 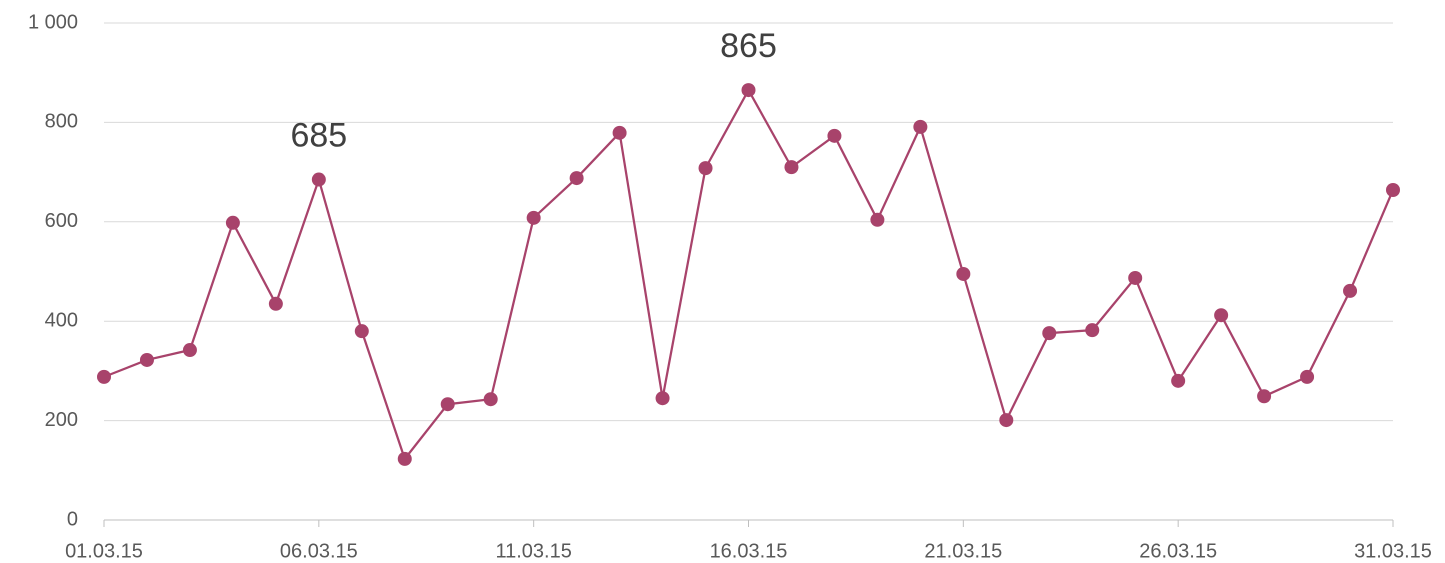 I want to click on x-tick-label: 11.03.15, so click(x=533, y=551).